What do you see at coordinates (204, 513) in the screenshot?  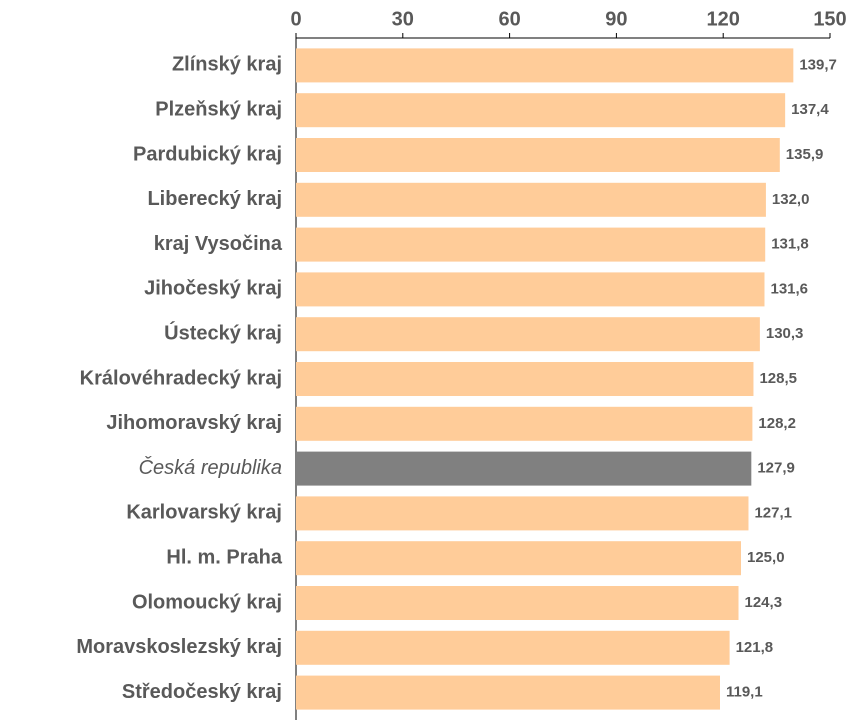 I see `y-tick-label: Karlovarský kraj` at bounding box center [204, 513].